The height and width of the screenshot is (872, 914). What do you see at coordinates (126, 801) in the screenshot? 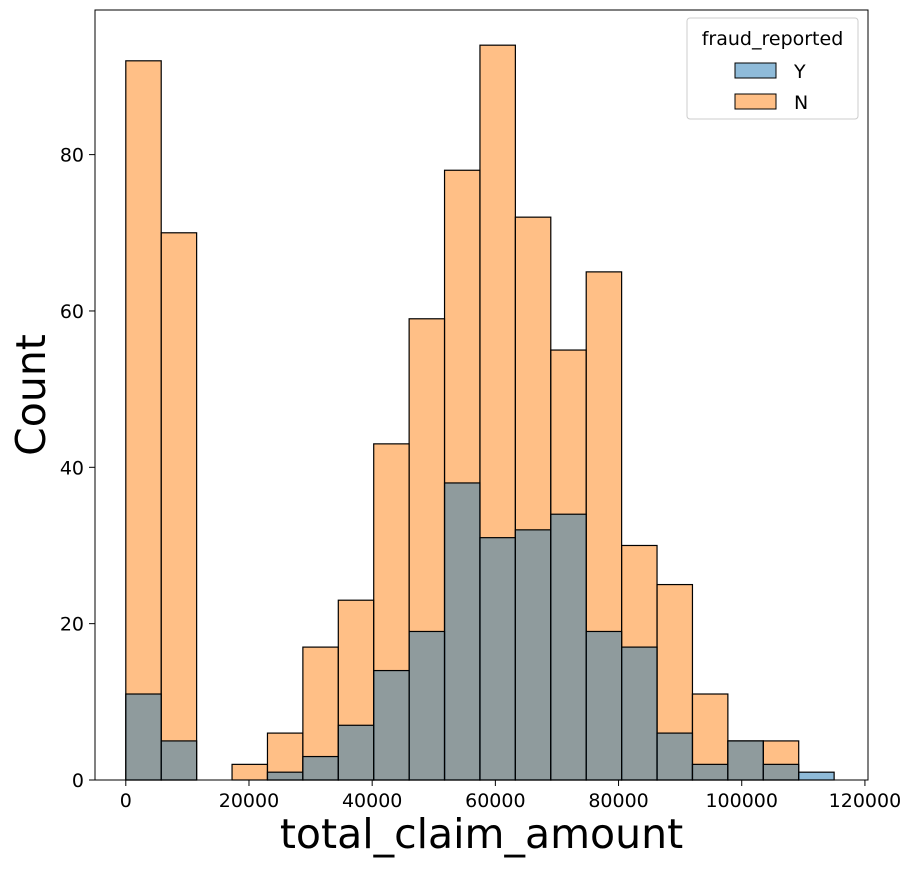
I see `x-tick-label: 0` at bounding box center [126, 801].